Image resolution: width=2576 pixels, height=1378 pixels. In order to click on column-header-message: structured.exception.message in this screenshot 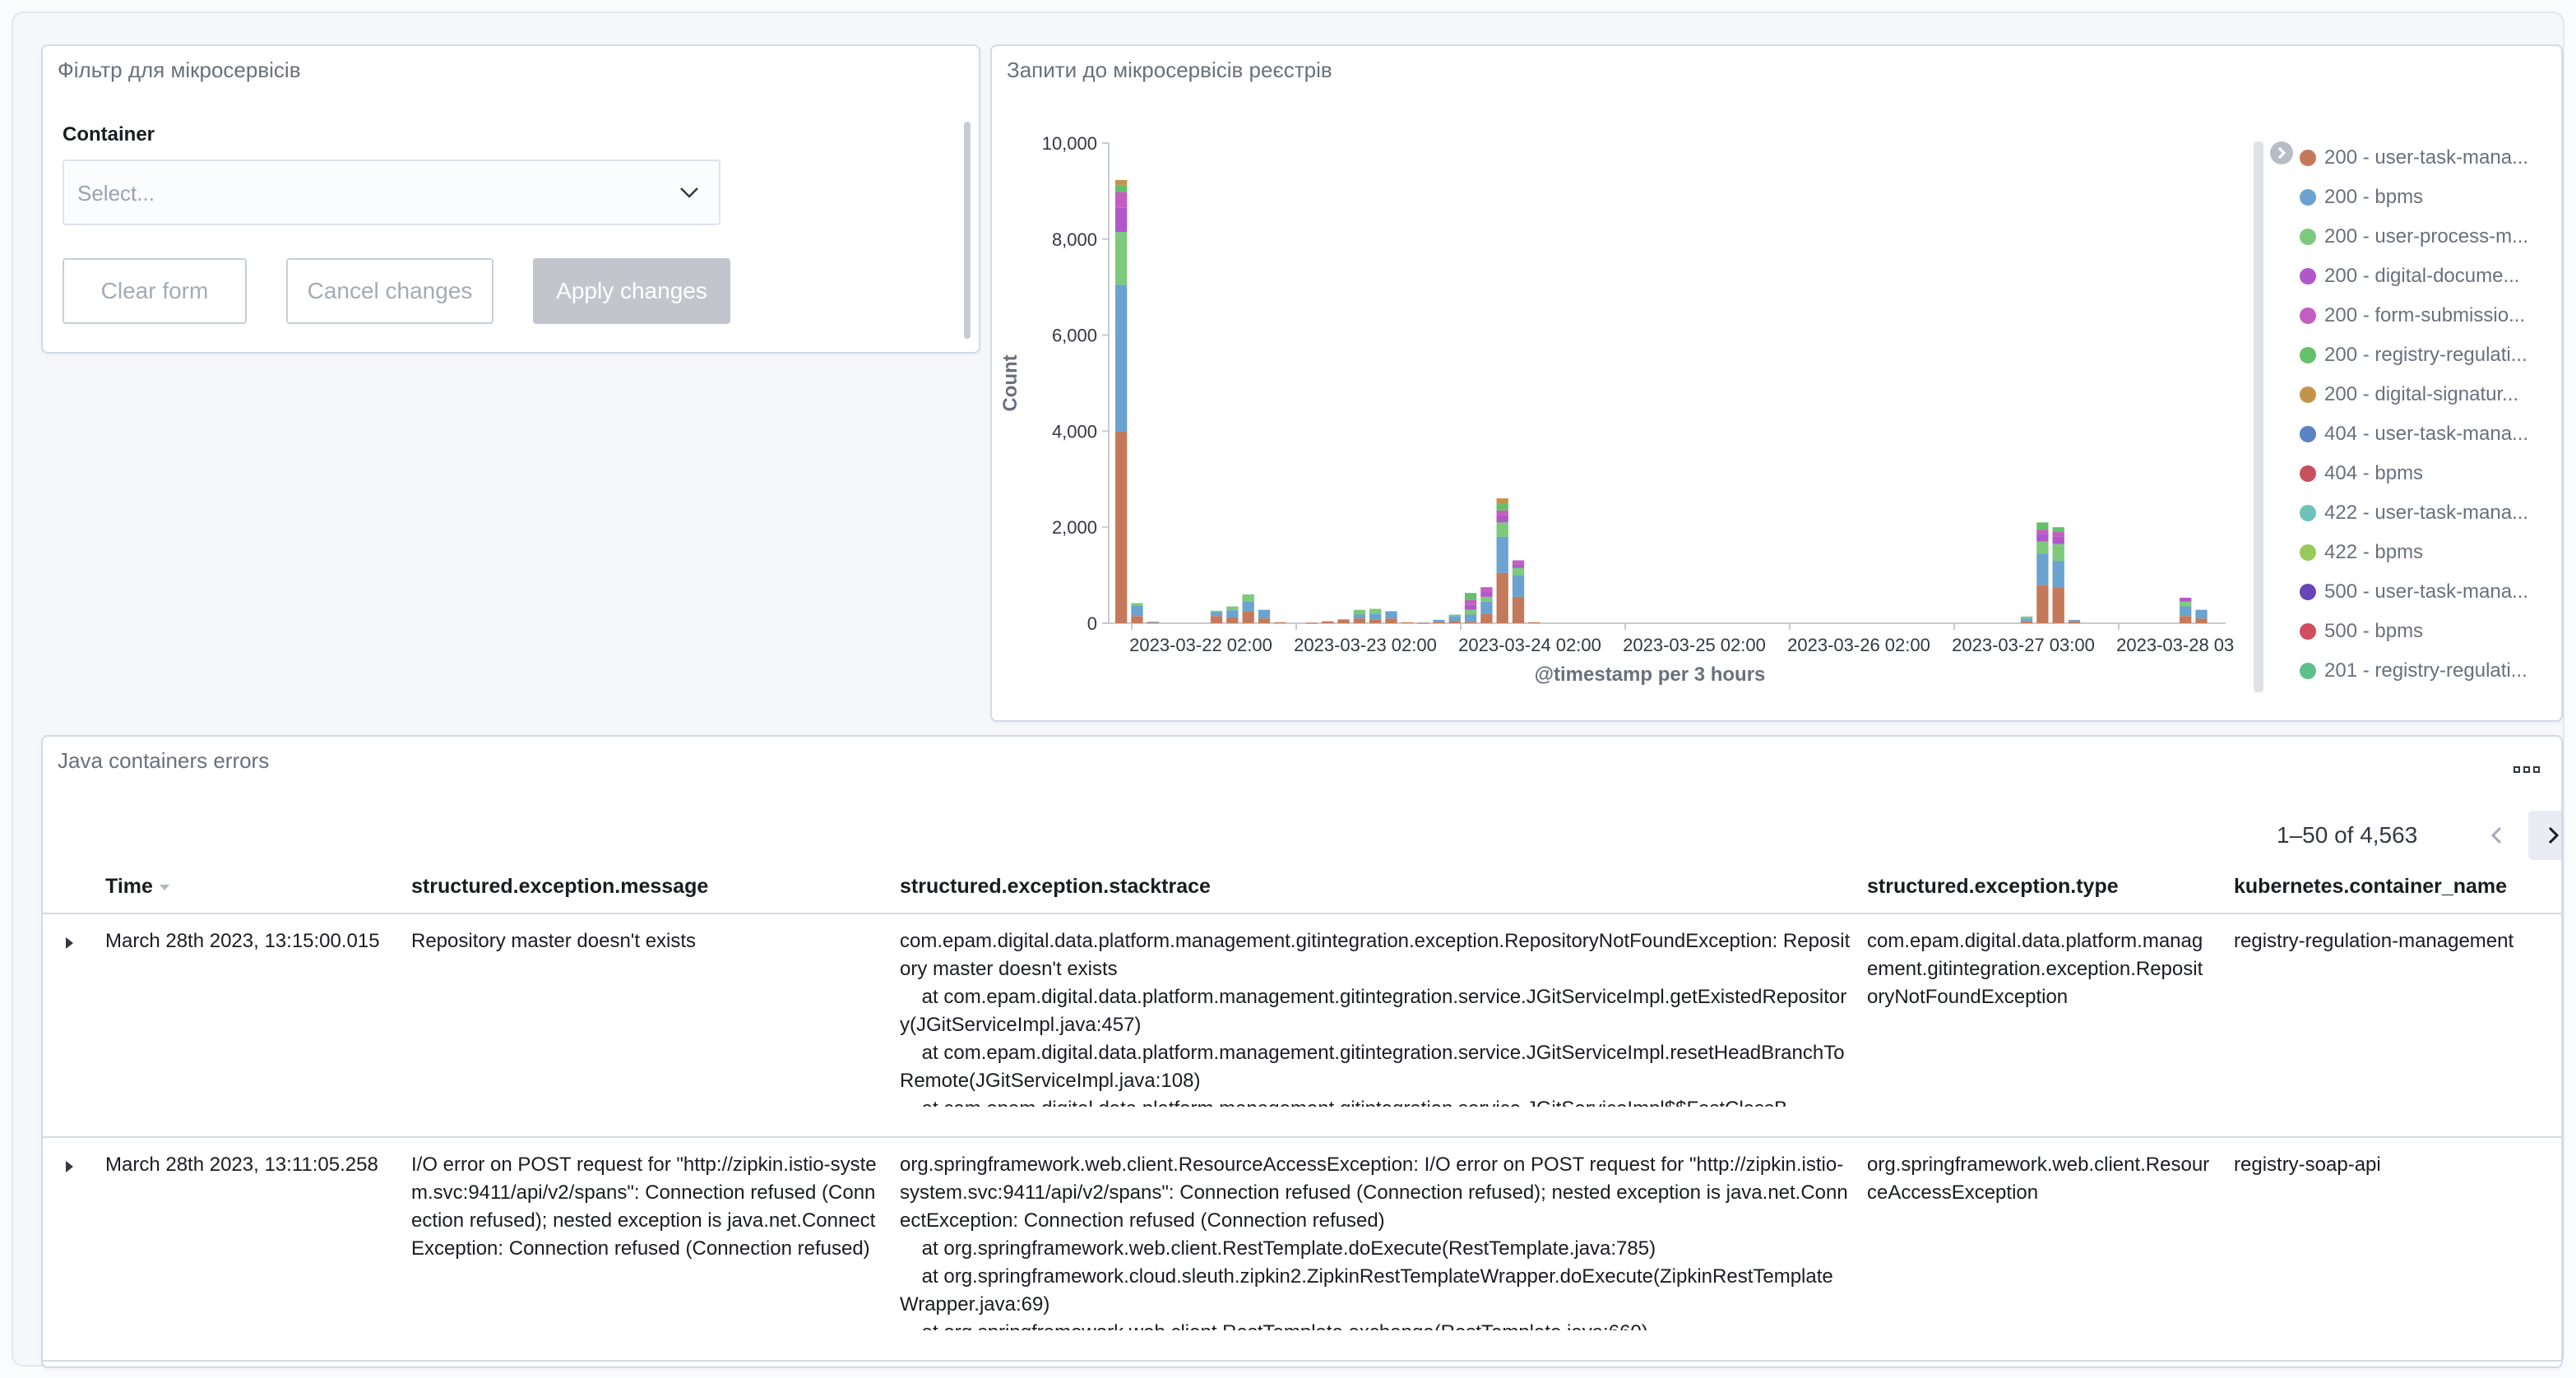, I will do `click(560, 886)`.